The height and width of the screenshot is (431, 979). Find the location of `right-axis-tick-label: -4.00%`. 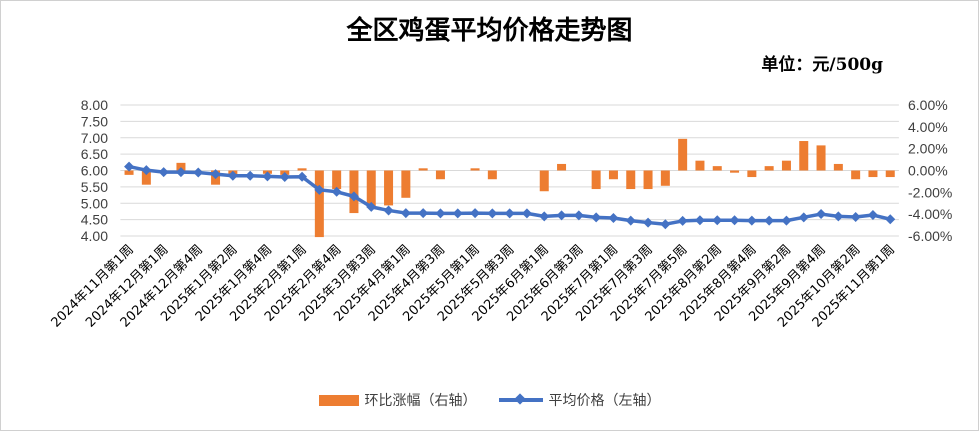

right-axis-tick-label: -4.00% is located at coordinates (930, 214).